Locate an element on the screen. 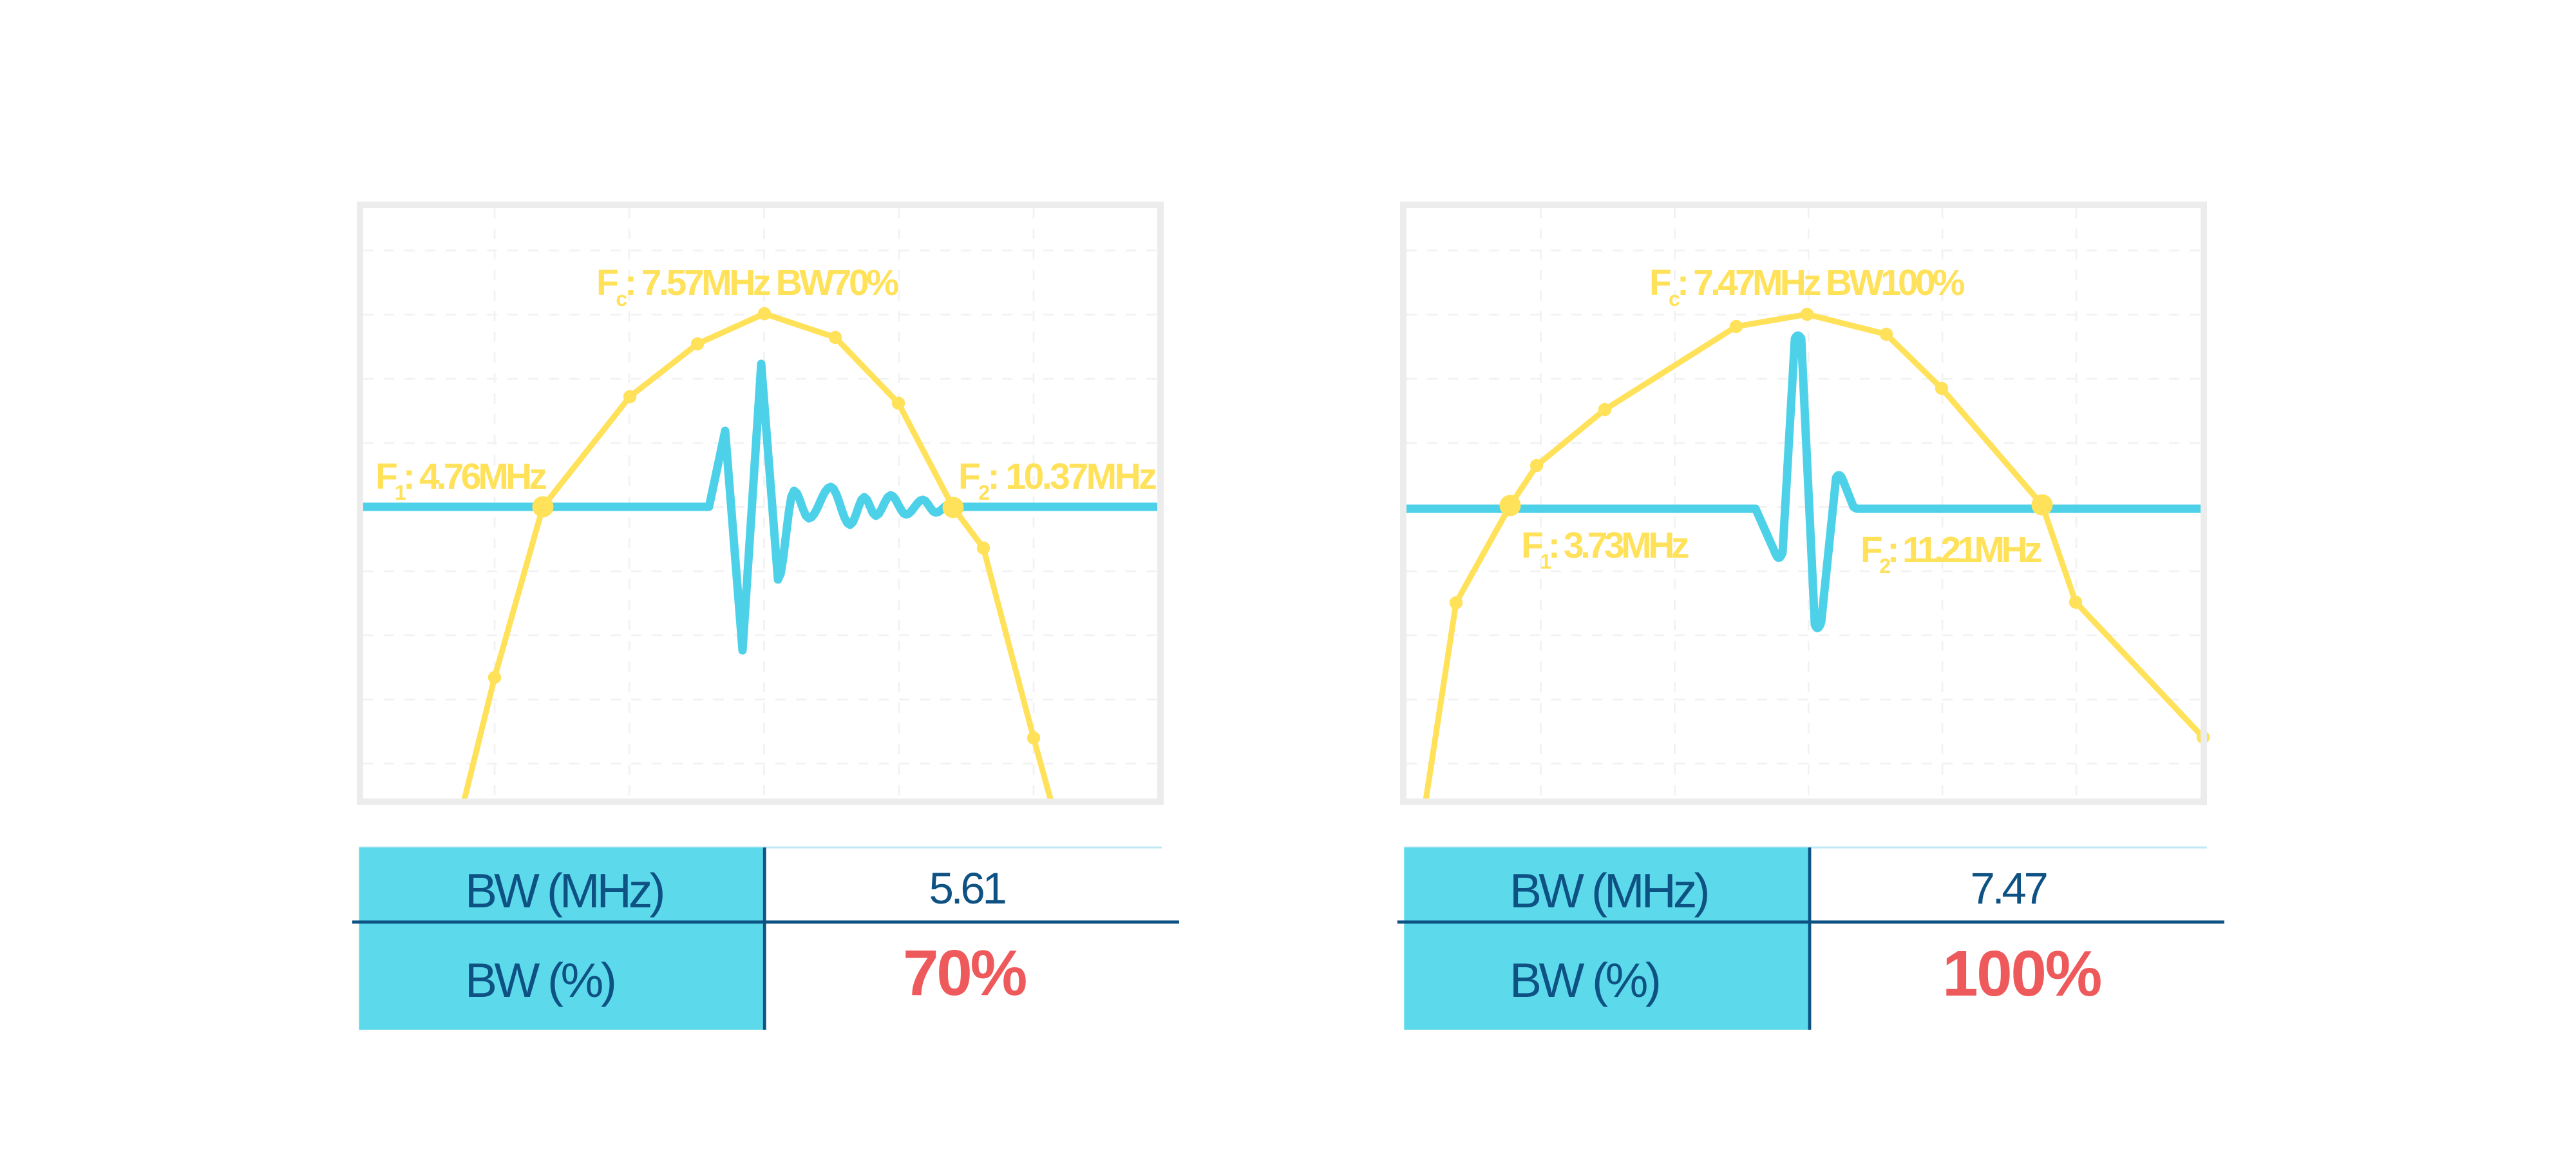 The width and height of the screenshot is (2576, 1154). svg-text: Fc: 7.47MHz BW100% is located at coordinates (1807, 286).